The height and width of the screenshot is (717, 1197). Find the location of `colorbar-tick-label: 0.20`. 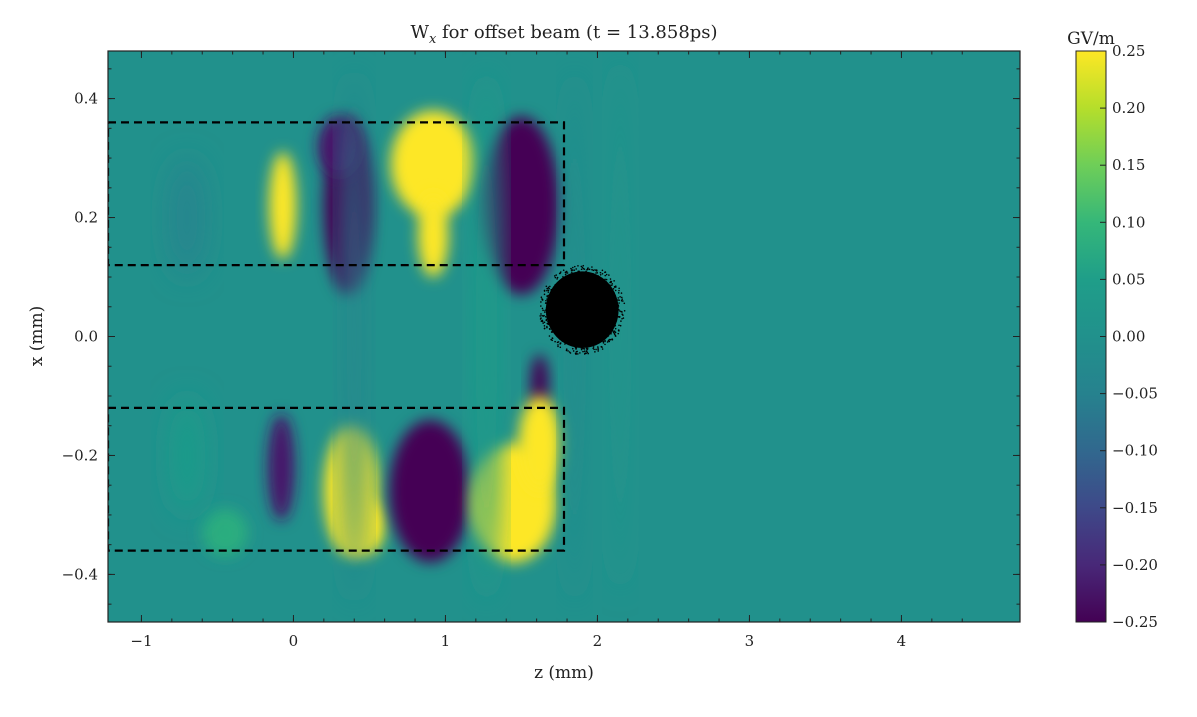

colorbar-tick-label: 0.20 is located at coordinates (1128, 108).